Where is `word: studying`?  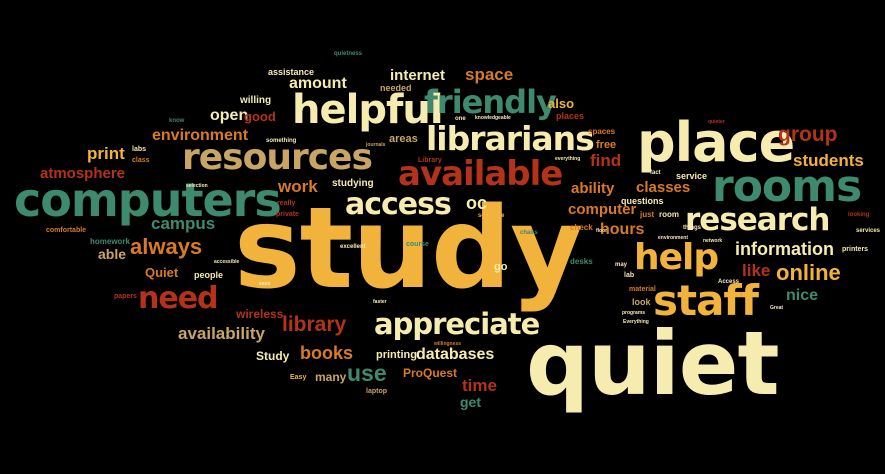 word: studying is located at coordinates (353, 183).